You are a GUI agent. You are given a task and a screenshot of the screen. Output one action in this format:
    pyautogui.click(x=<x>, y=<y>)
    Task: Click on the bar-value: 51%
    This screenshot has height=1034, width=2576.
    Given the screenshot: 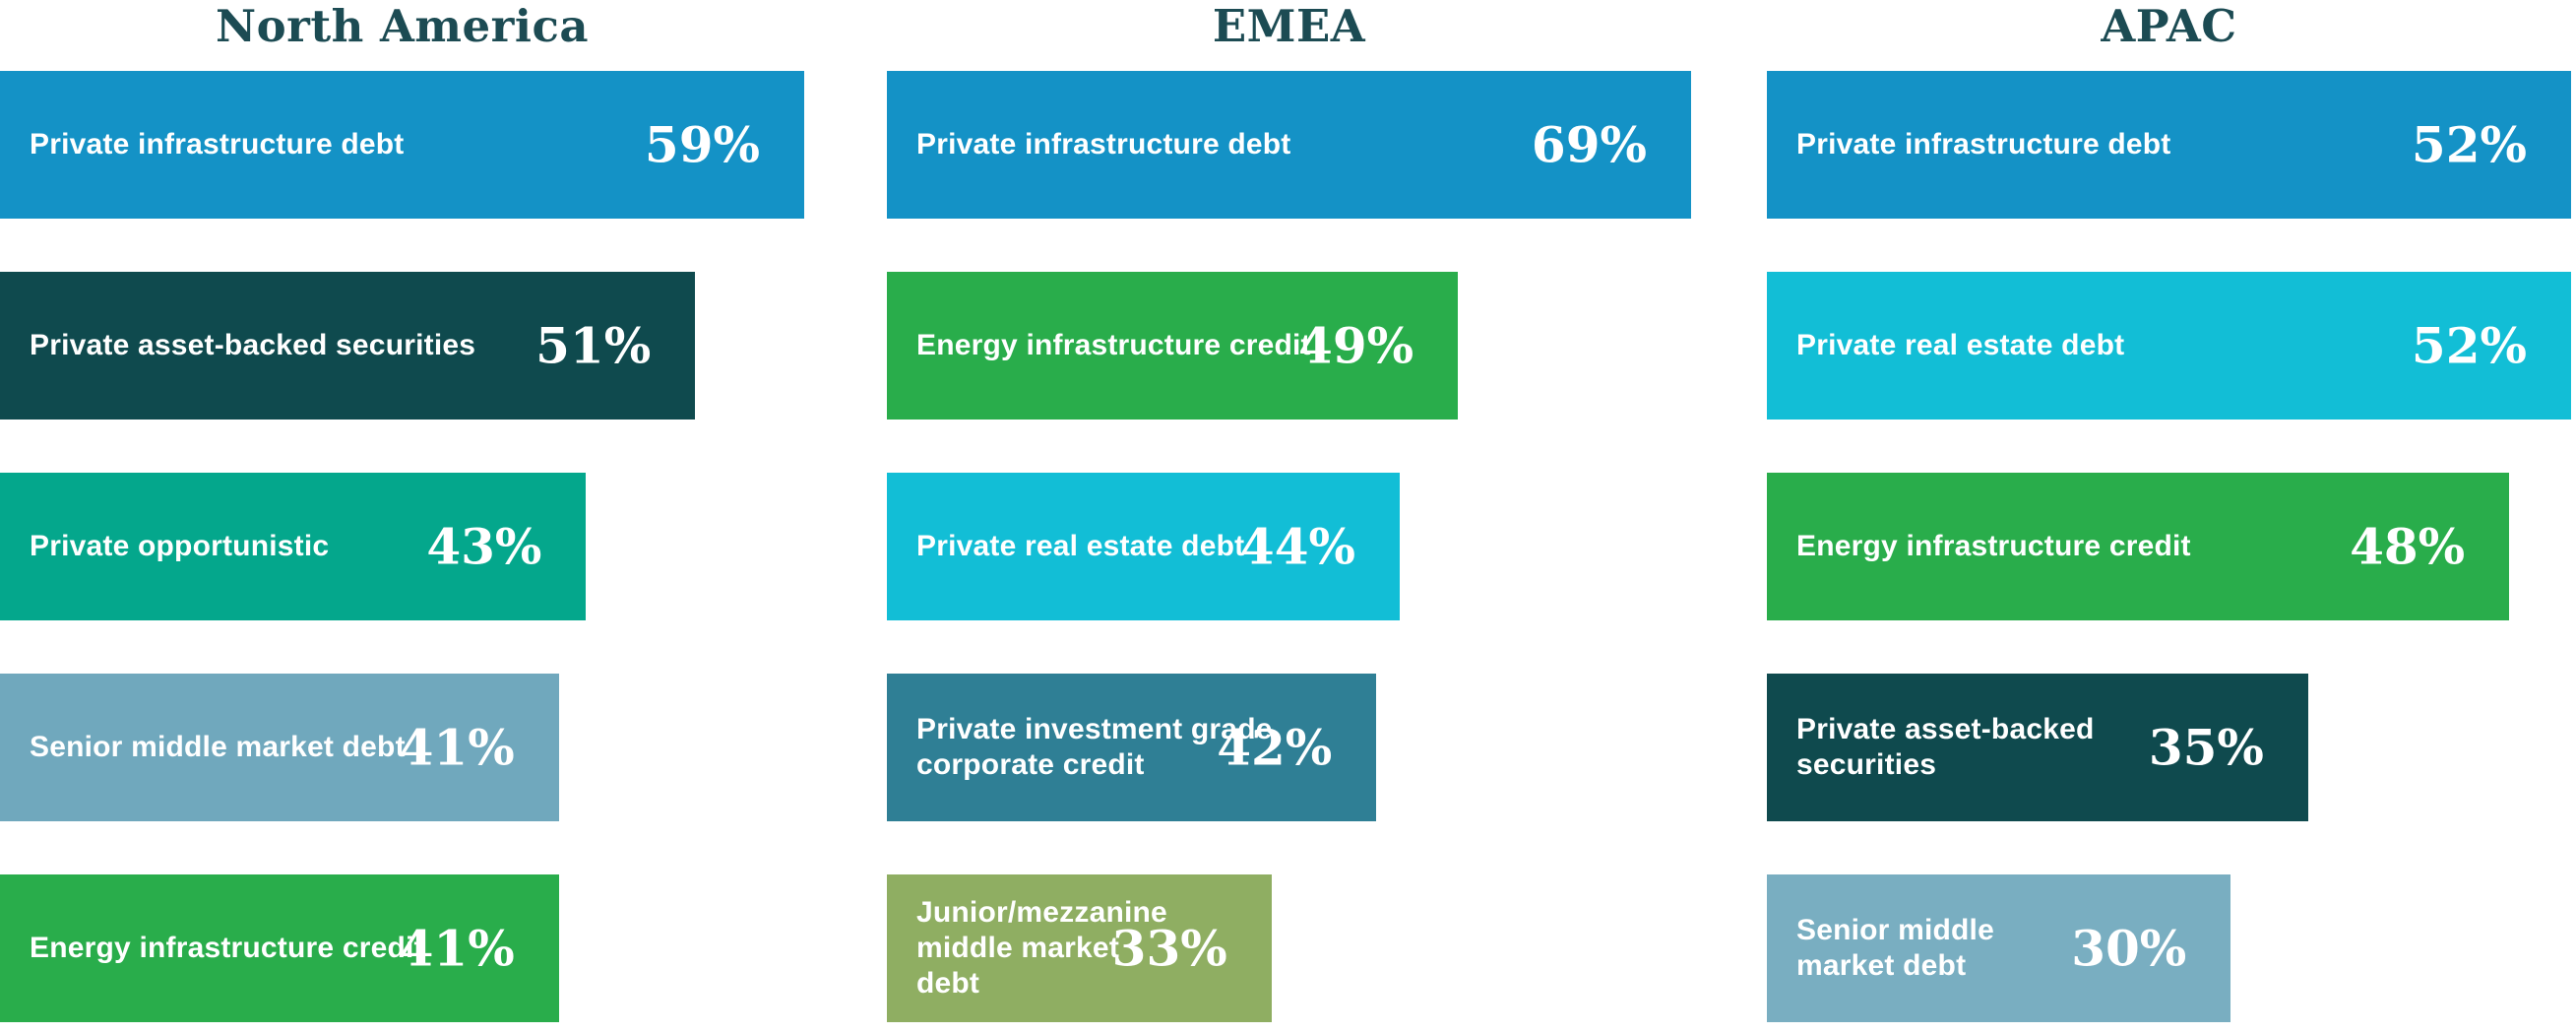 What is the action you would take?
    pyautogui.click(x=593, y=345)
    